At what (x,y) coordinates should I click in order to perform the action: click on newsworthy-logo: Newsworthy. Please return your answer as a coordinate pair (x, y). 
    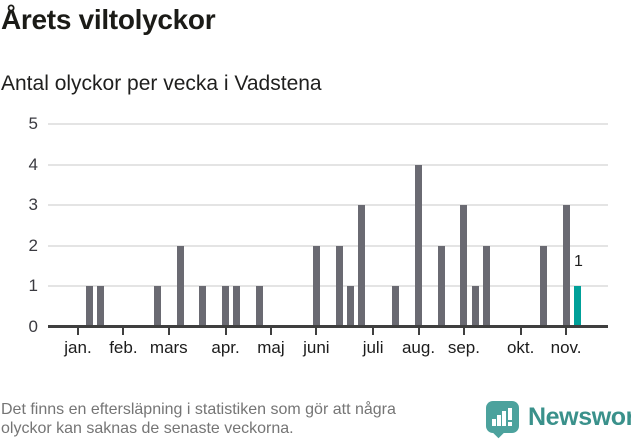
    Looking at the image, I should click on (558, 420).